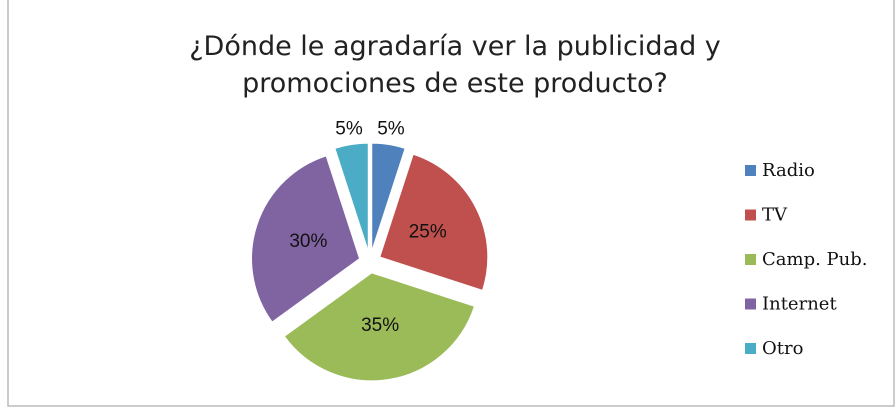  I want to click on legend-label: TV, so click(775, 215).